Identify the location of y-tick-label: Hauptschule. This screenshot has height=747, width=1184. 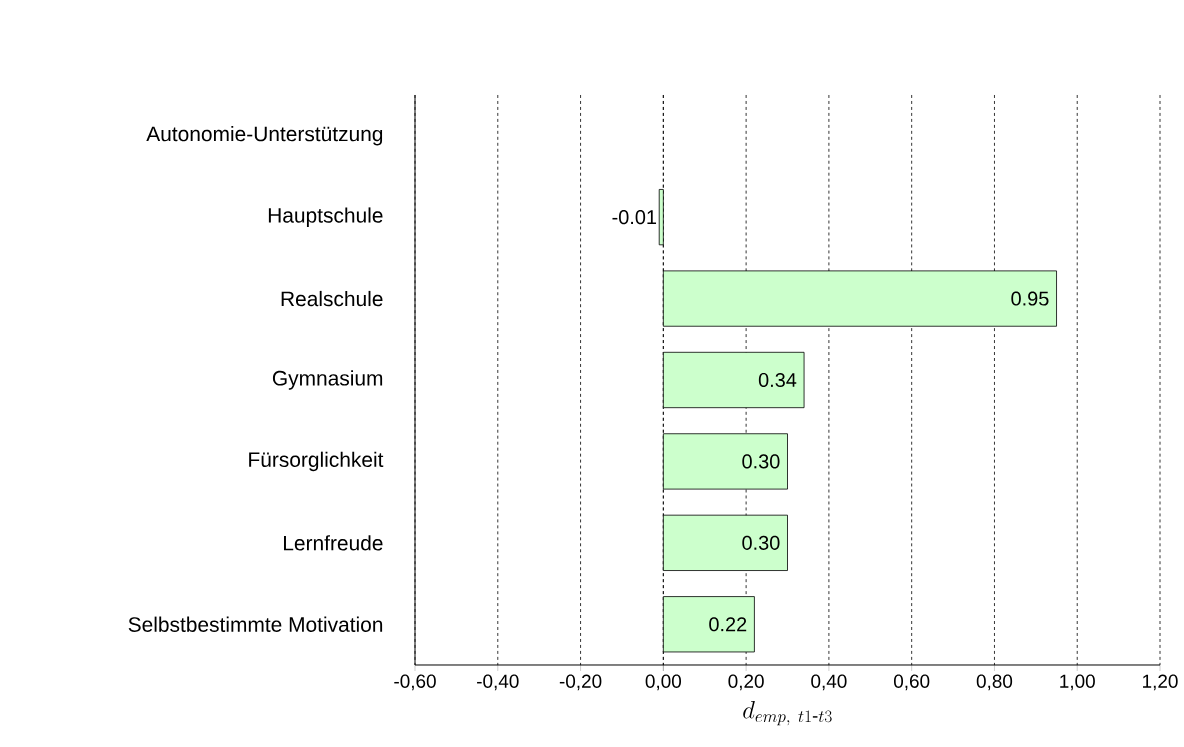
(325, 217).